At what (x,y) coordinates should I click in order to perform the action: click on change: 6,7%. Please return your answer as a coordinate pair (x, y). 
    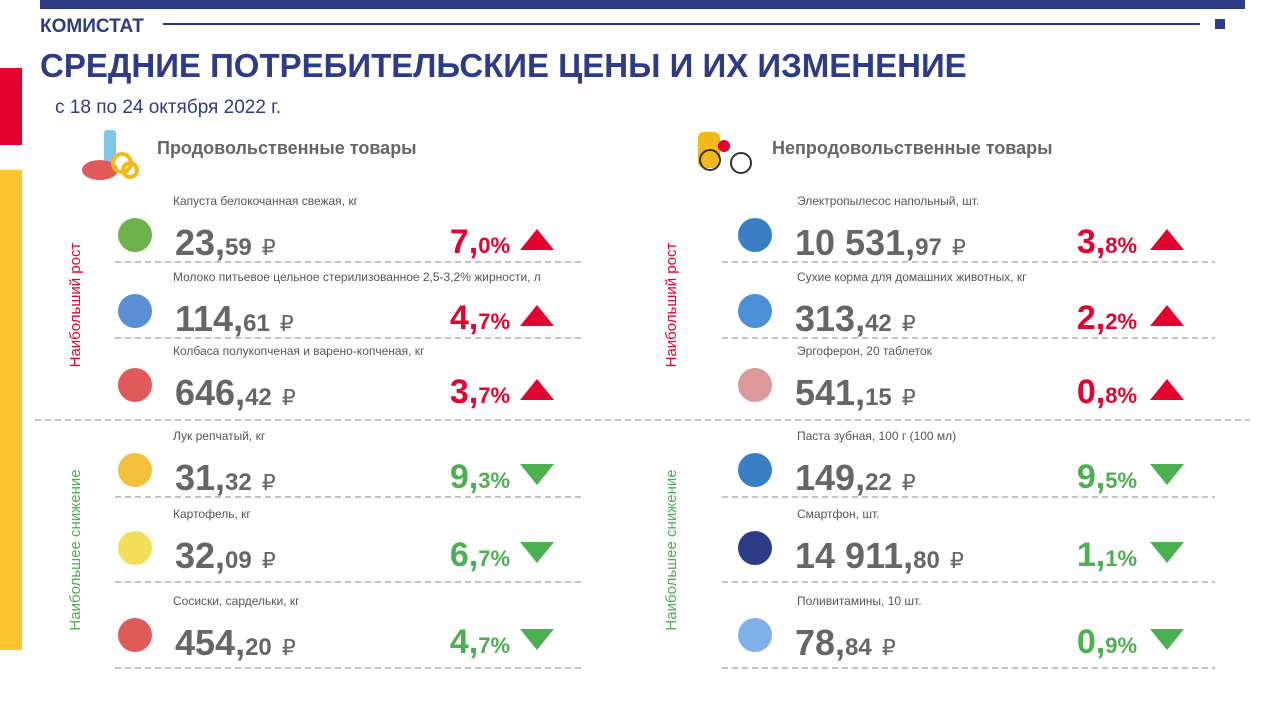
    Looking at the image, I should click on (480, 555).